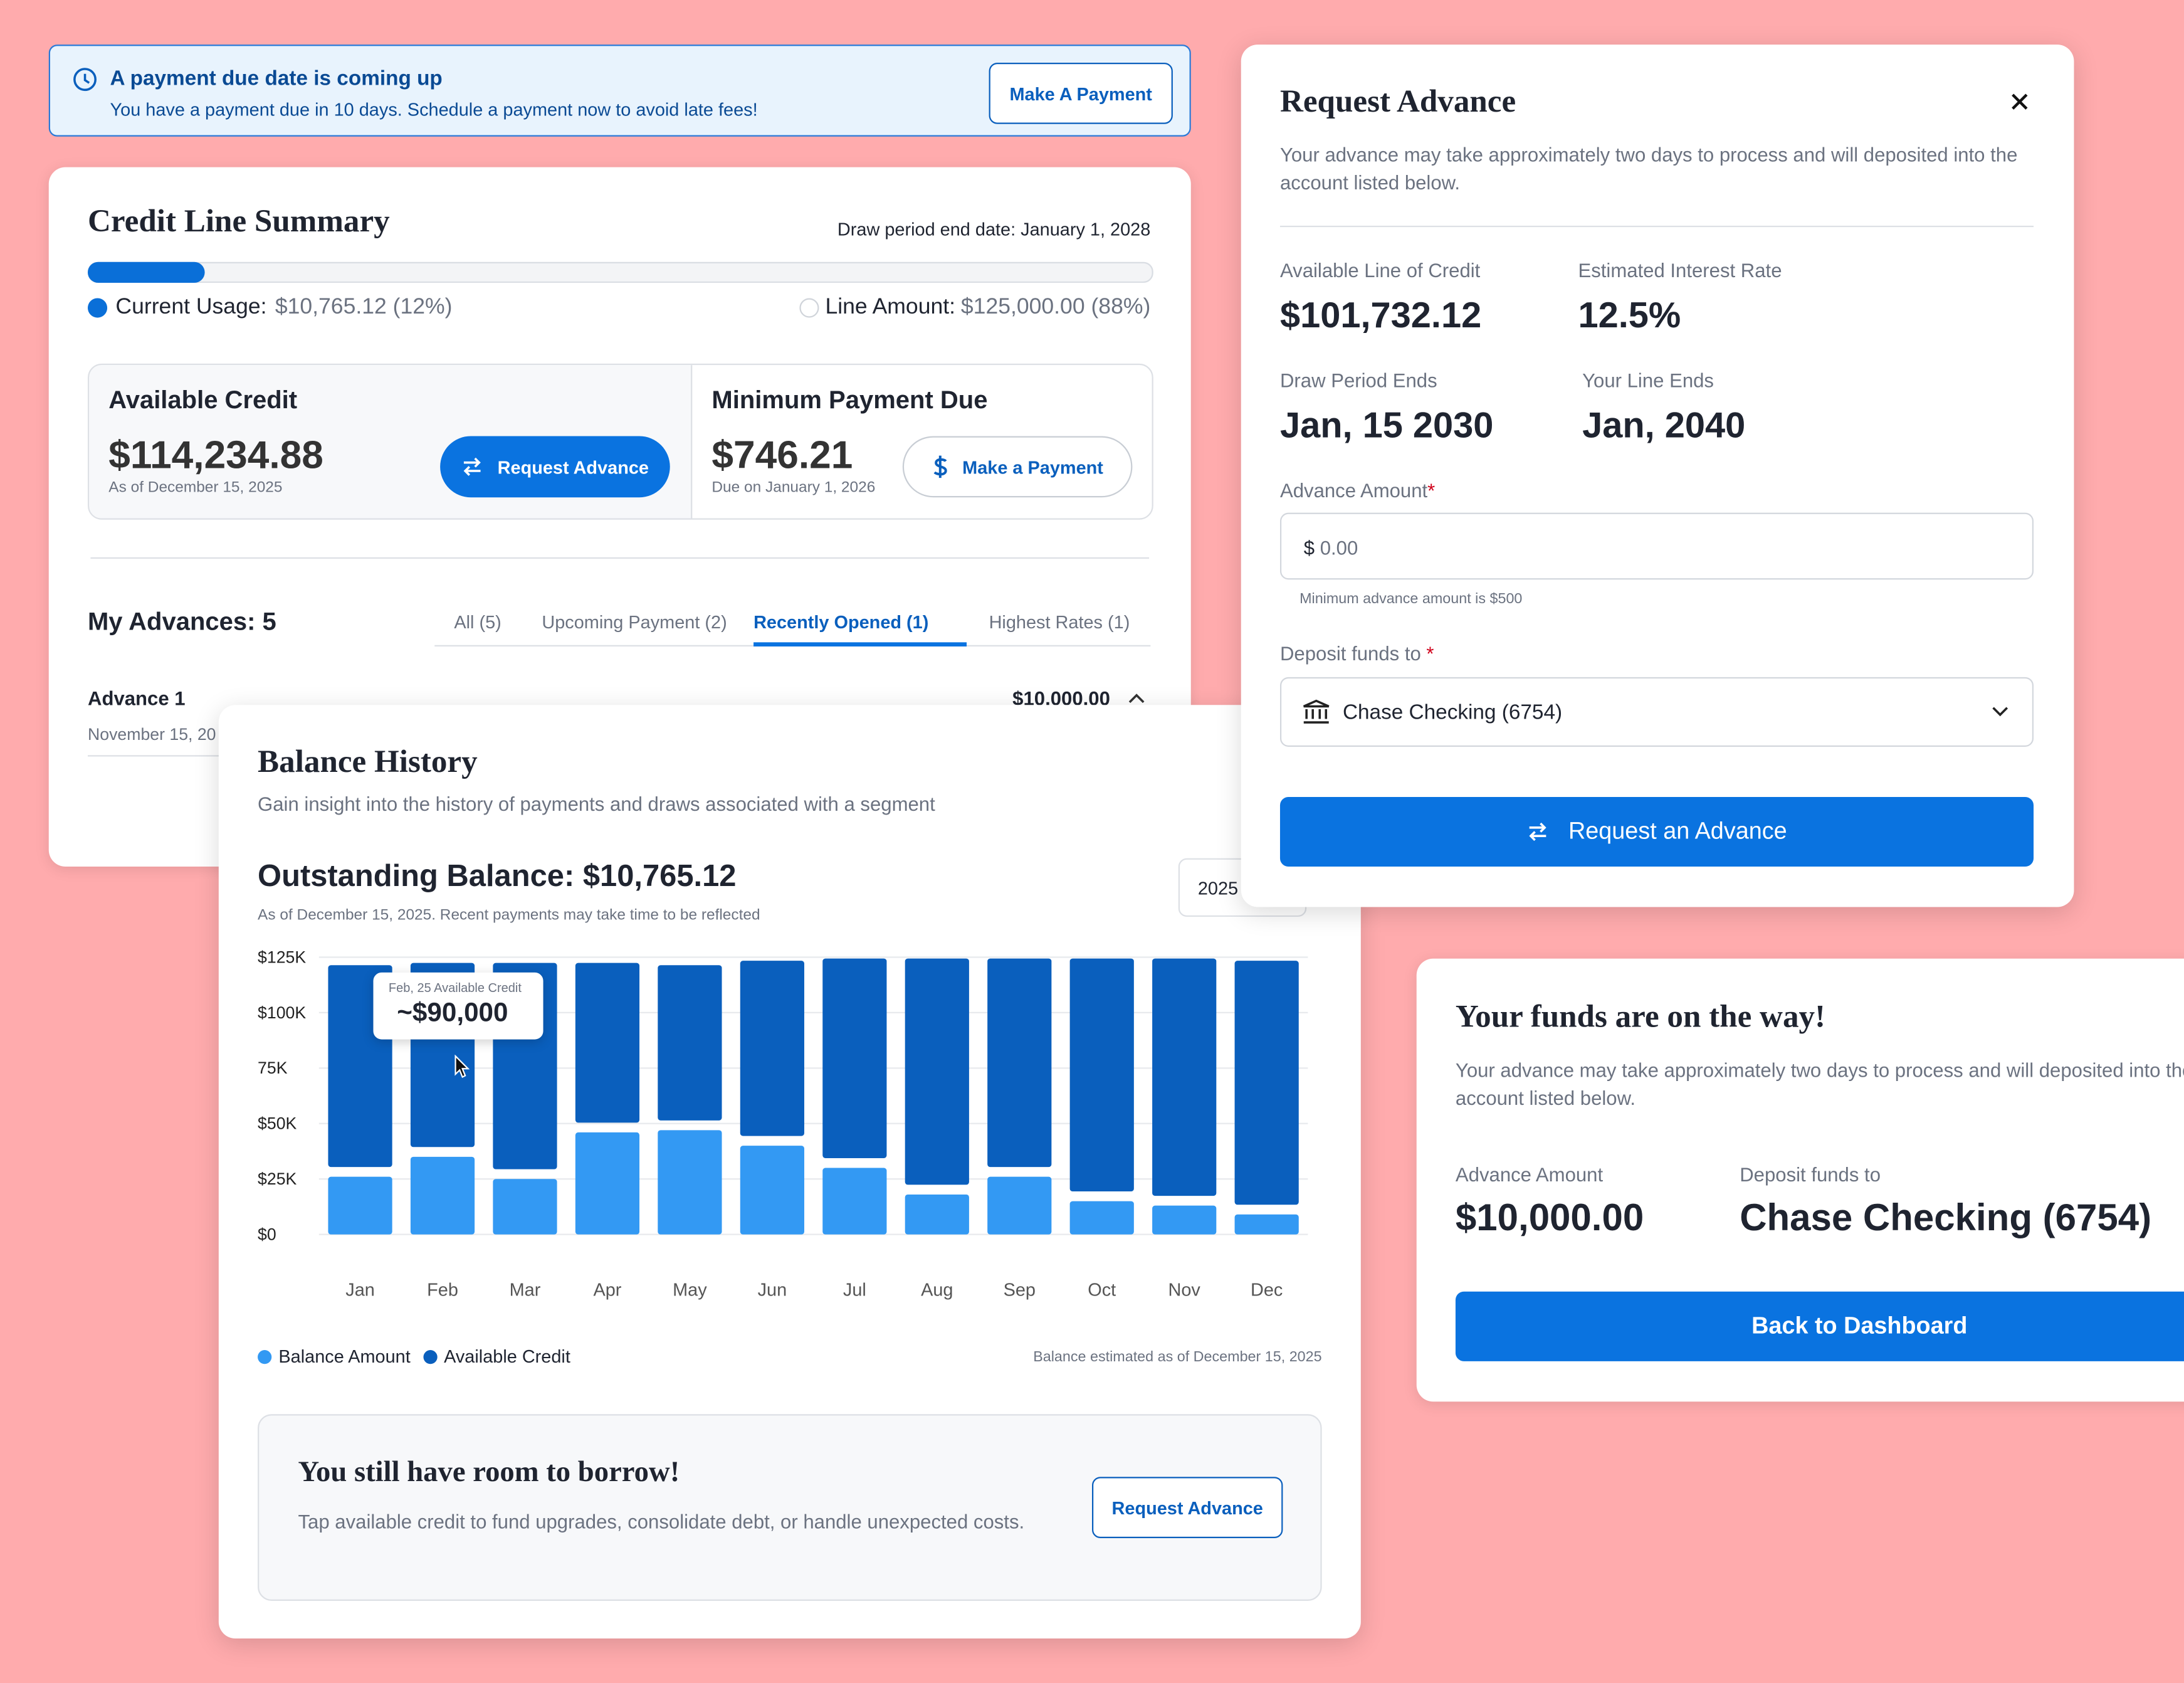  I want to click on x-tick-label: Mar, so click(526, 1290).